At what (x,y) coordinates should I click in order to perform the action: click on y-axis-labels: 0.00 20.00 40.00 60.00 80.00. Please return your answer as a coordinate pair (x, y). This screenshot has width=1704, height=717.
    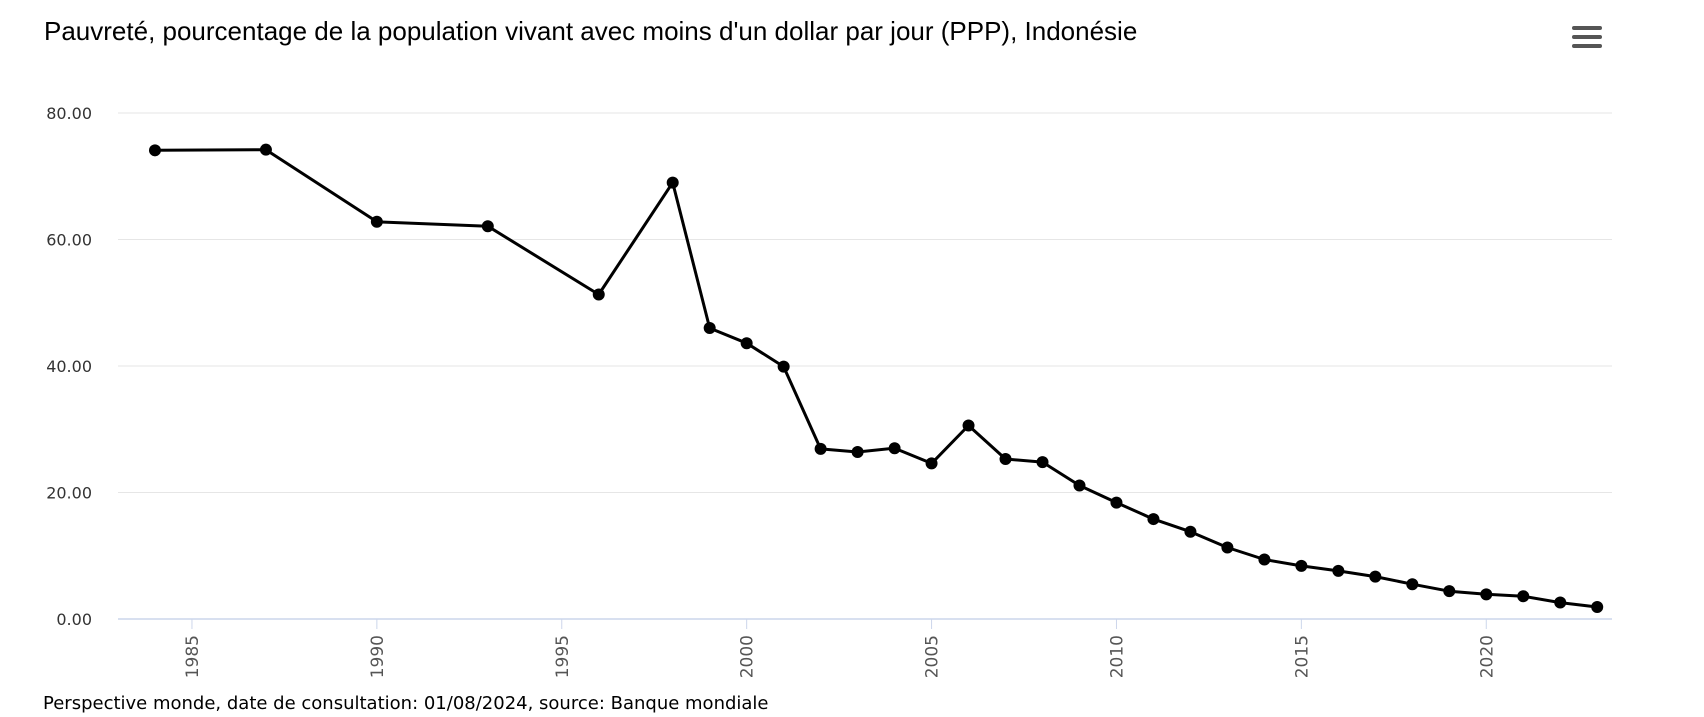
    Looking at the image, I should click on (69, 366).